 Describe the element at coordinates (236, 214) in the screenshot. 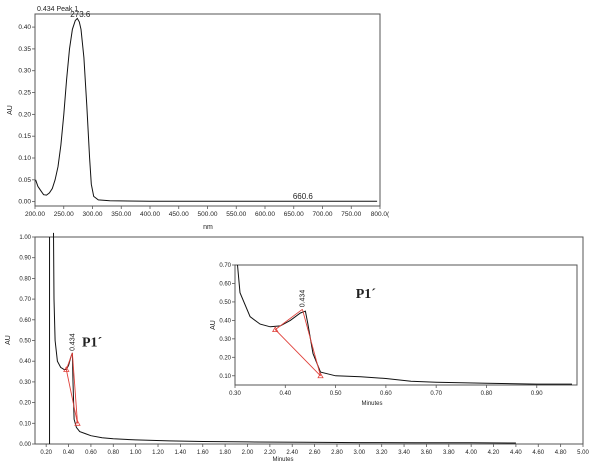

I see `x-tick-label: 550.00` at that location.